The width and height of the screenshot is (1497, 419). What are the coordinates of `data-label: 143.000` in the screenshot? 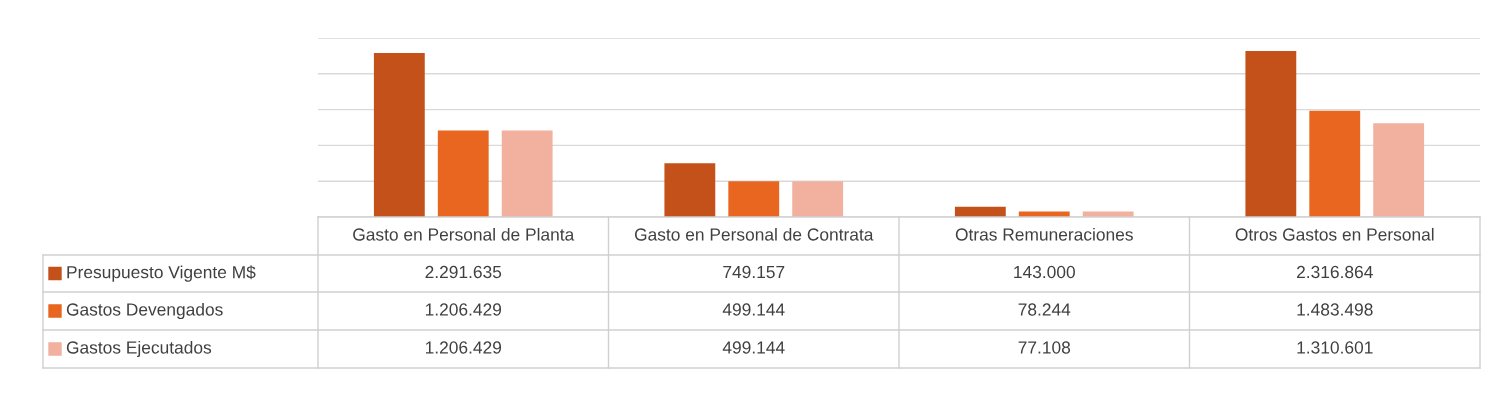 It's located at (1044, 272).